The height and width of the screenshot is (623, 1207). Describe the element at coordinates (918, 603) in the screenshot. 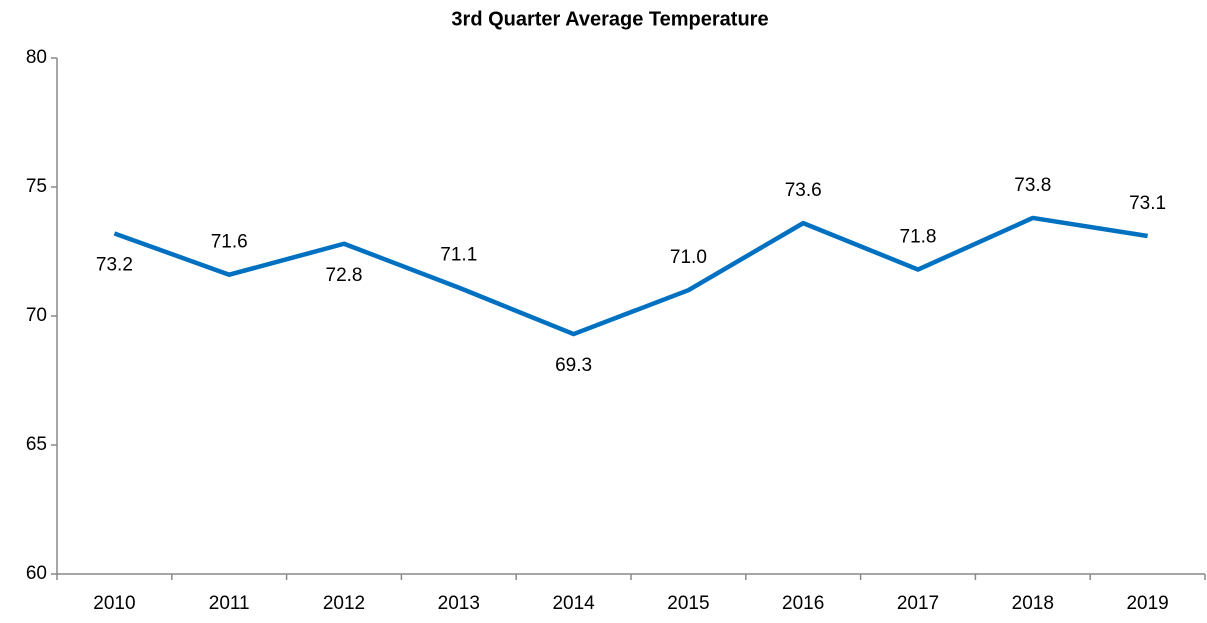

I see `x-tick-label: 2017` at that location.